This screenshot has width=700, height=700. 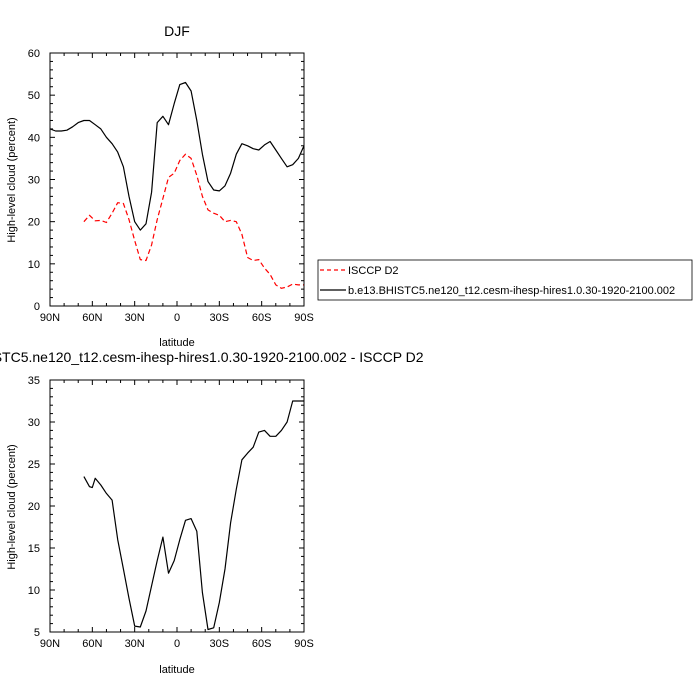 I want to click on top-plot-frame, so click(x=177, y=179).